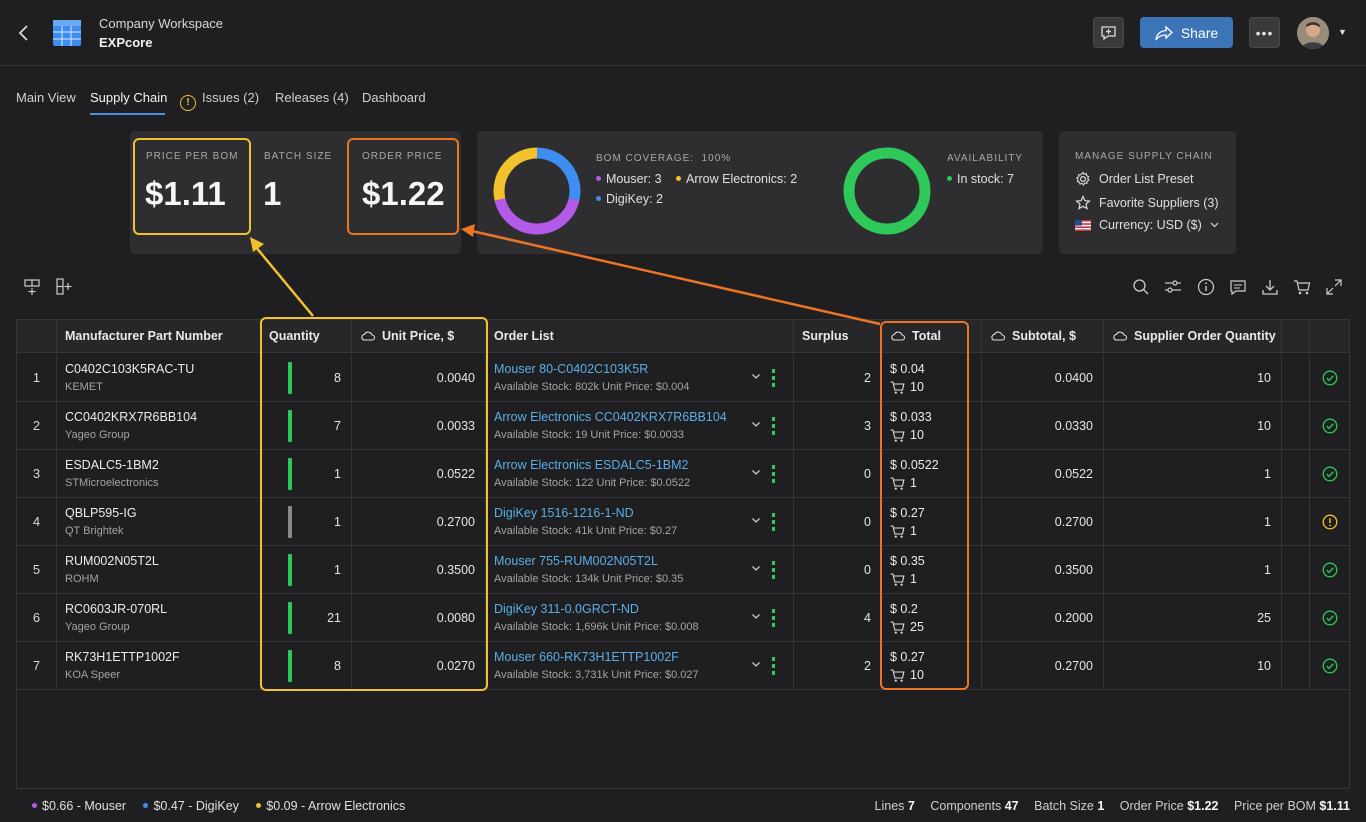  Describe the element at coordinates (1108, 32) in the screenshot. I see `add-comment-button` at that location.